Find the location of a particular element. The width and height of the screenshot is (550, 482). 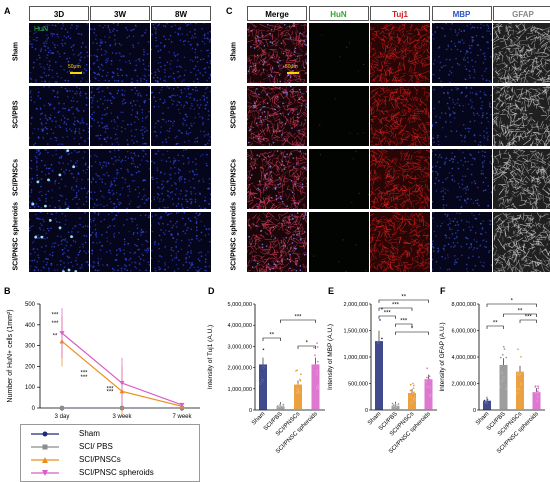

b-xtick-label: 3 week is located at coordinates (122, 417).